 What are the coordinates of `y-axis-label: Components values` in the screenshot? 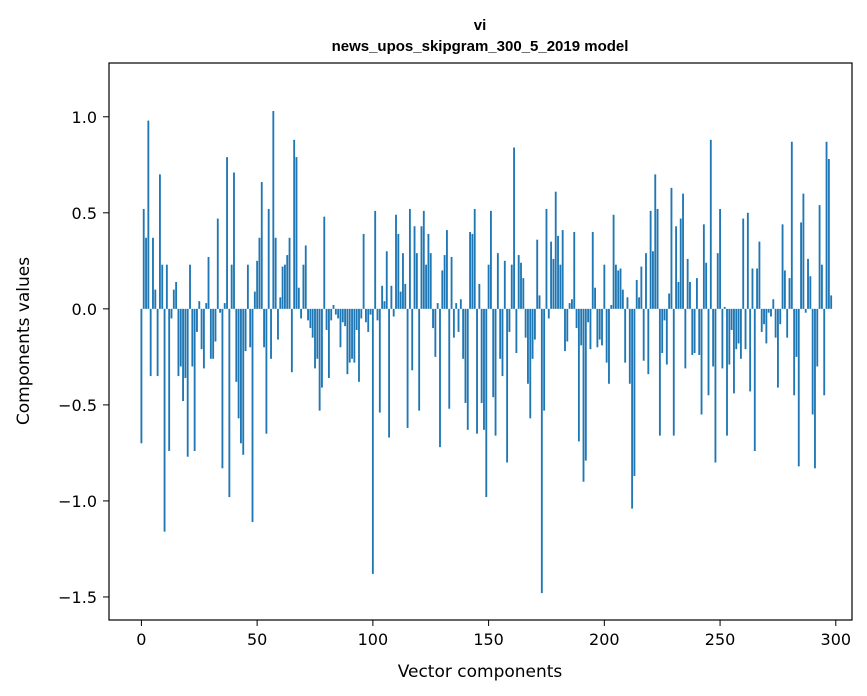 It's located at (24, 341).